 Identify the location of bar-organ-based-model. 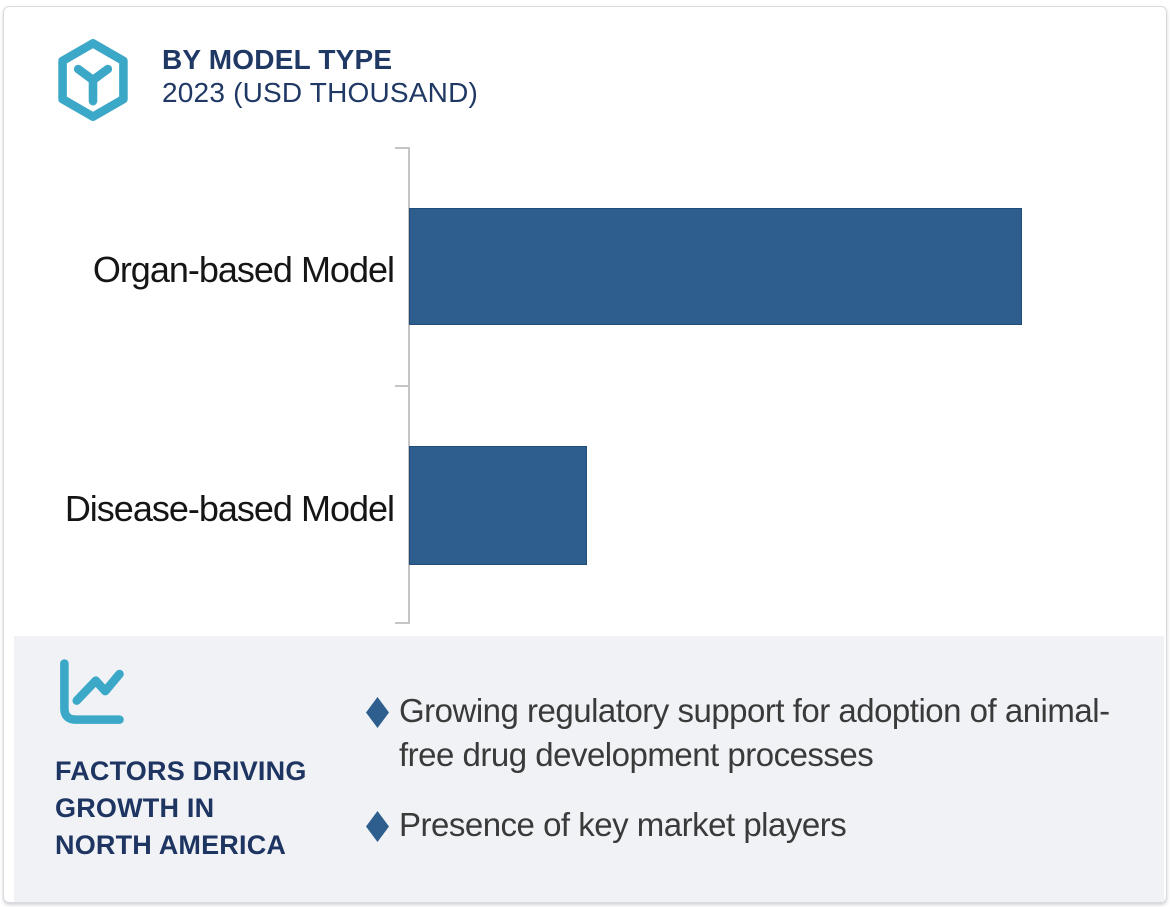
(715, 266).